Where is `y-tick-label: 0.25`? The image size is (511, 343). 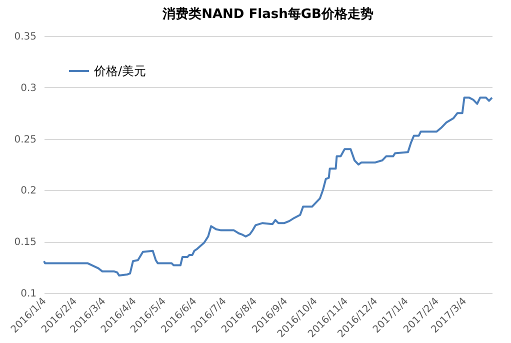
y-tick-label: 0.25 is located at coordinates (25, 140).